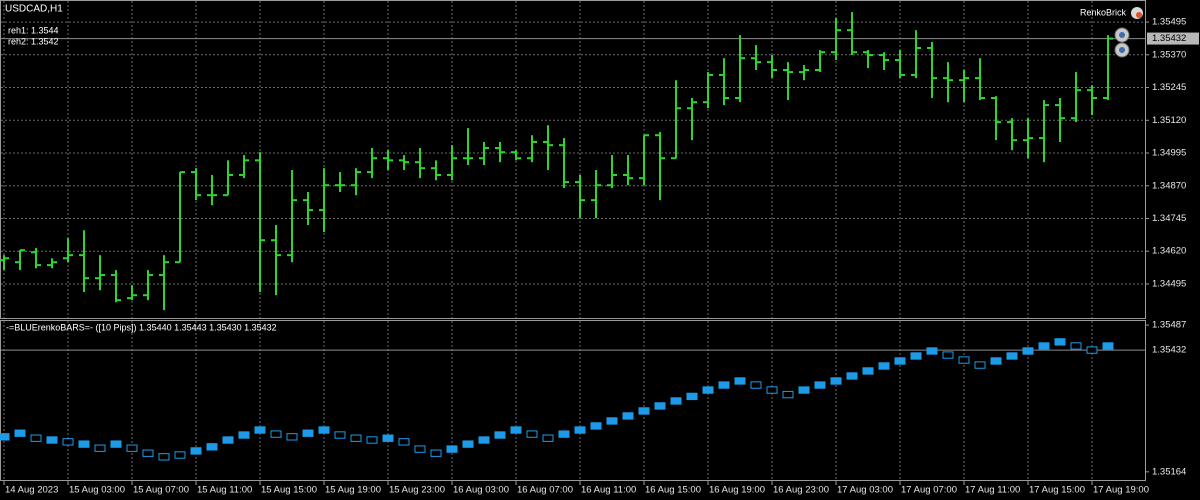  What do you see at coordinates (1169, 325) in the screenshot?
I see `y-tick-label: 1.35487` at bounding box center [1169, 325].